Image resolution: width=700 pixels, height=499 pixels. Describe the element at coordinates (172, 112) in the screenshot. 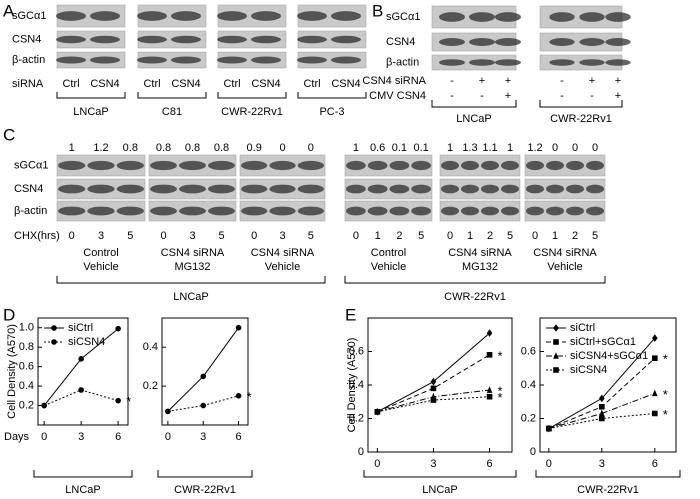

I see `group-label: C81` at that location.